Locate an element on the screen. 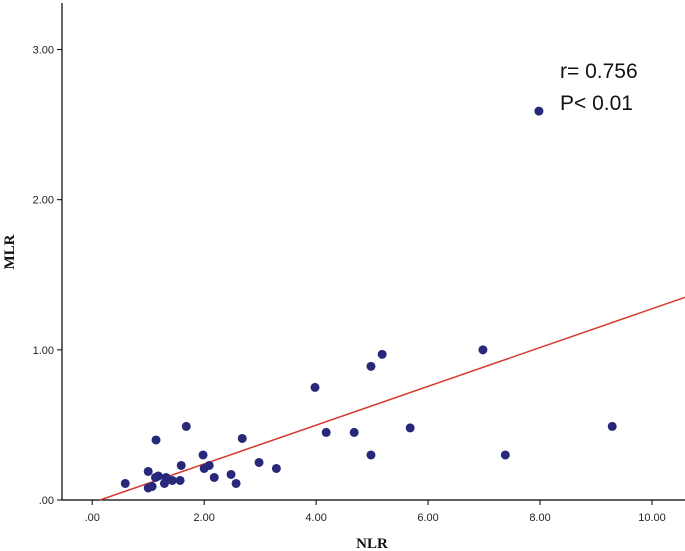  x-axis-title: NLR is located at coordinates (372, 543).